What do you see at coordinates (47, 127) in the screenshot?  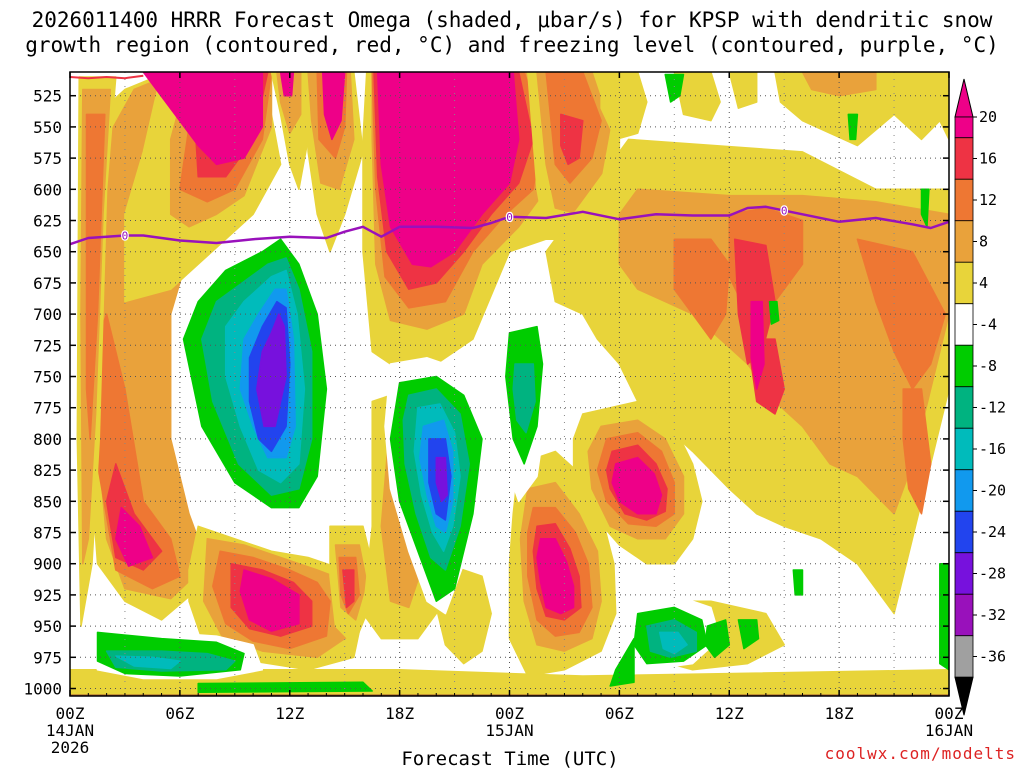 I see `y-tick-label: 550` at bounding box center [47, 127].